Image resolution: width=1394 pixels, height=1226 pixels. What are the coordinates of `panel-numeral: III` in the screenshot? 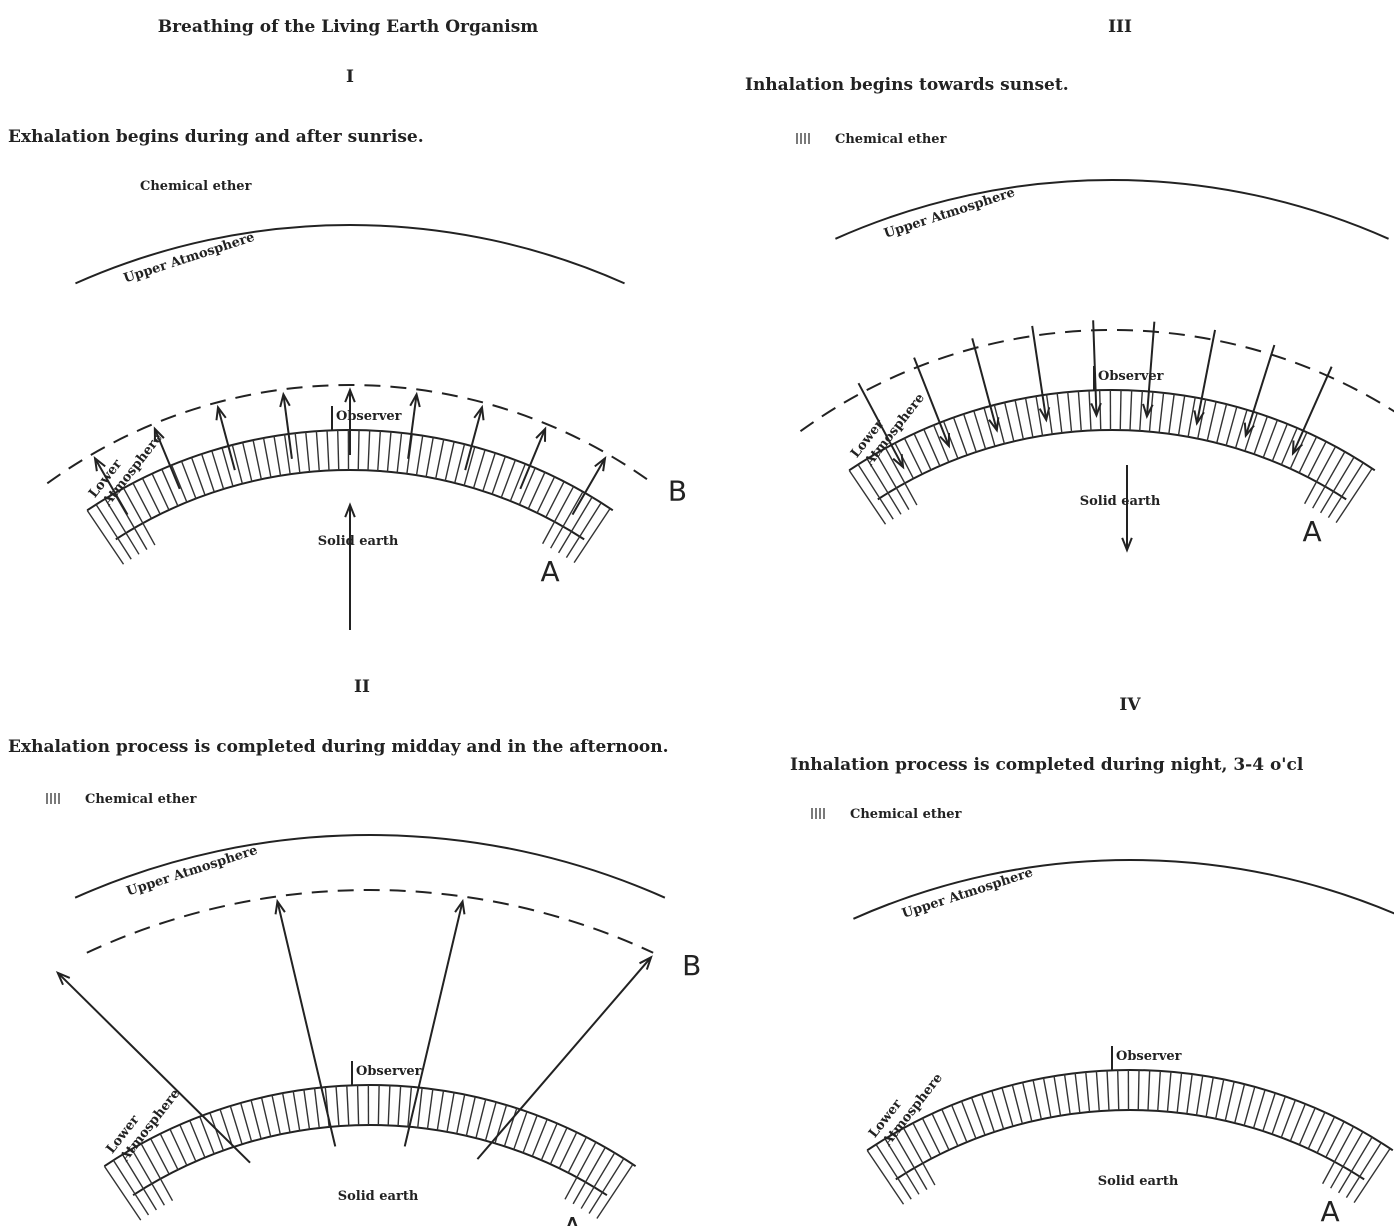 It's located at (1120, 27).